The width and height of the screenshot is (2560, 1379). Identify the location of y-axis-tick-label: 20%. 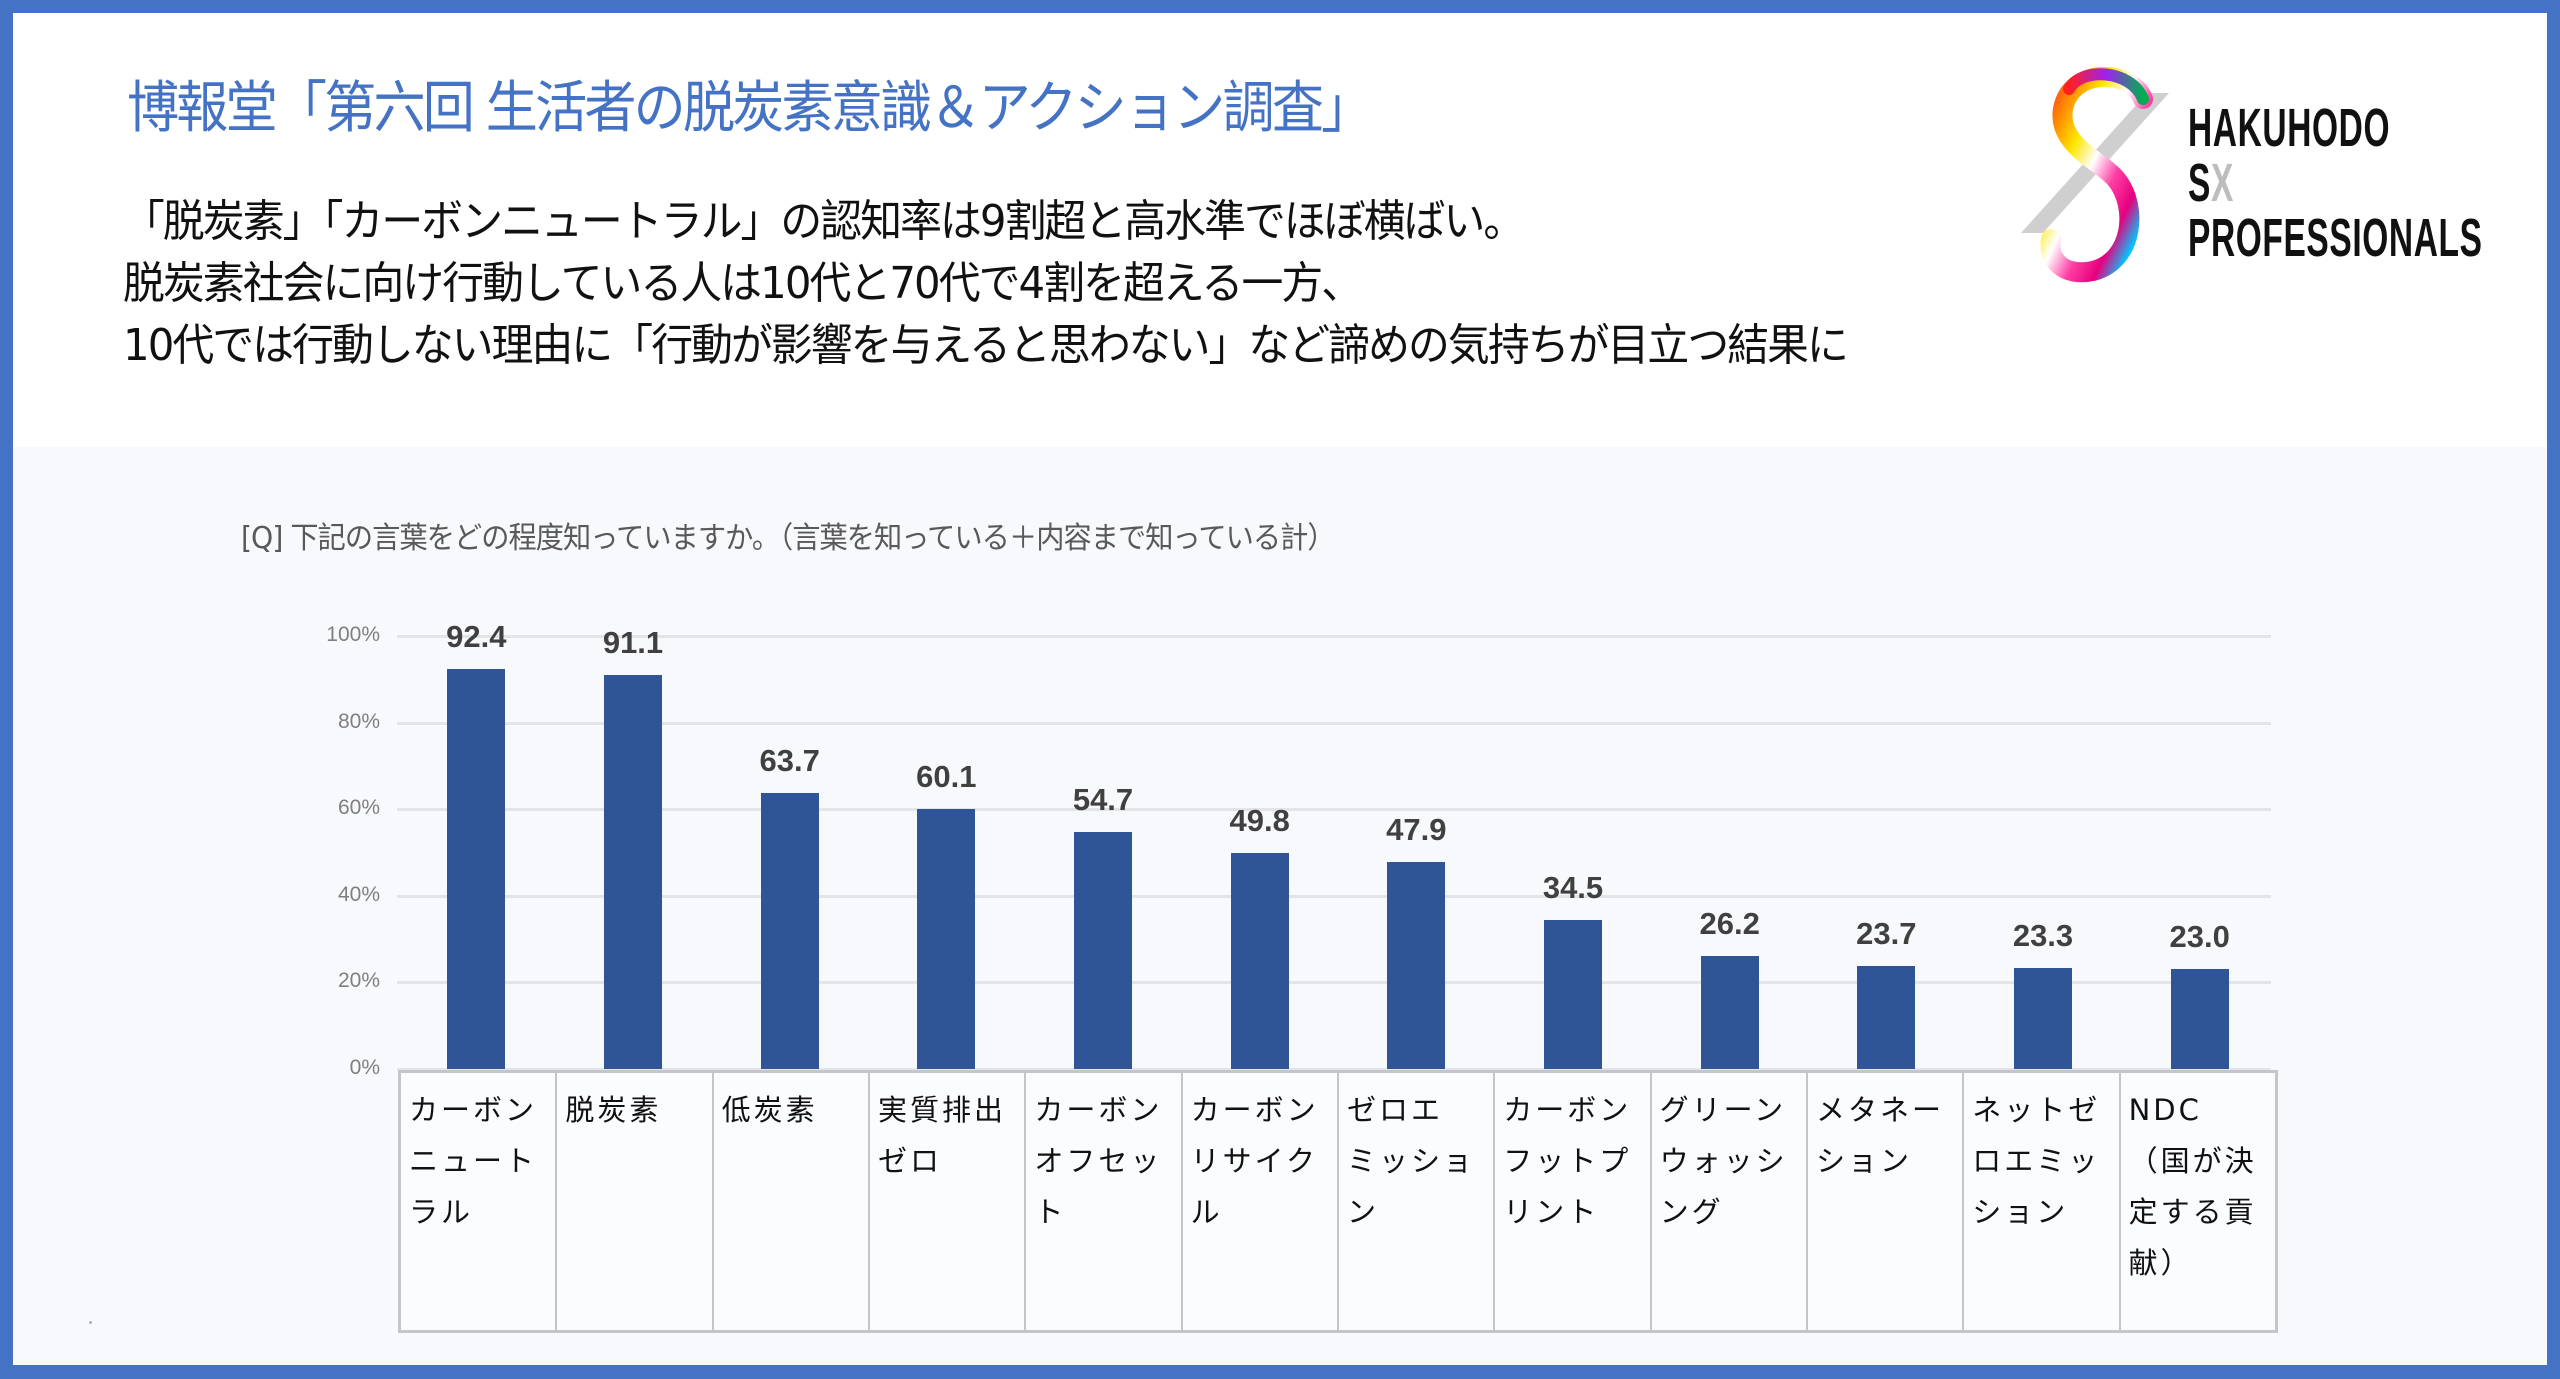
(358, 981).